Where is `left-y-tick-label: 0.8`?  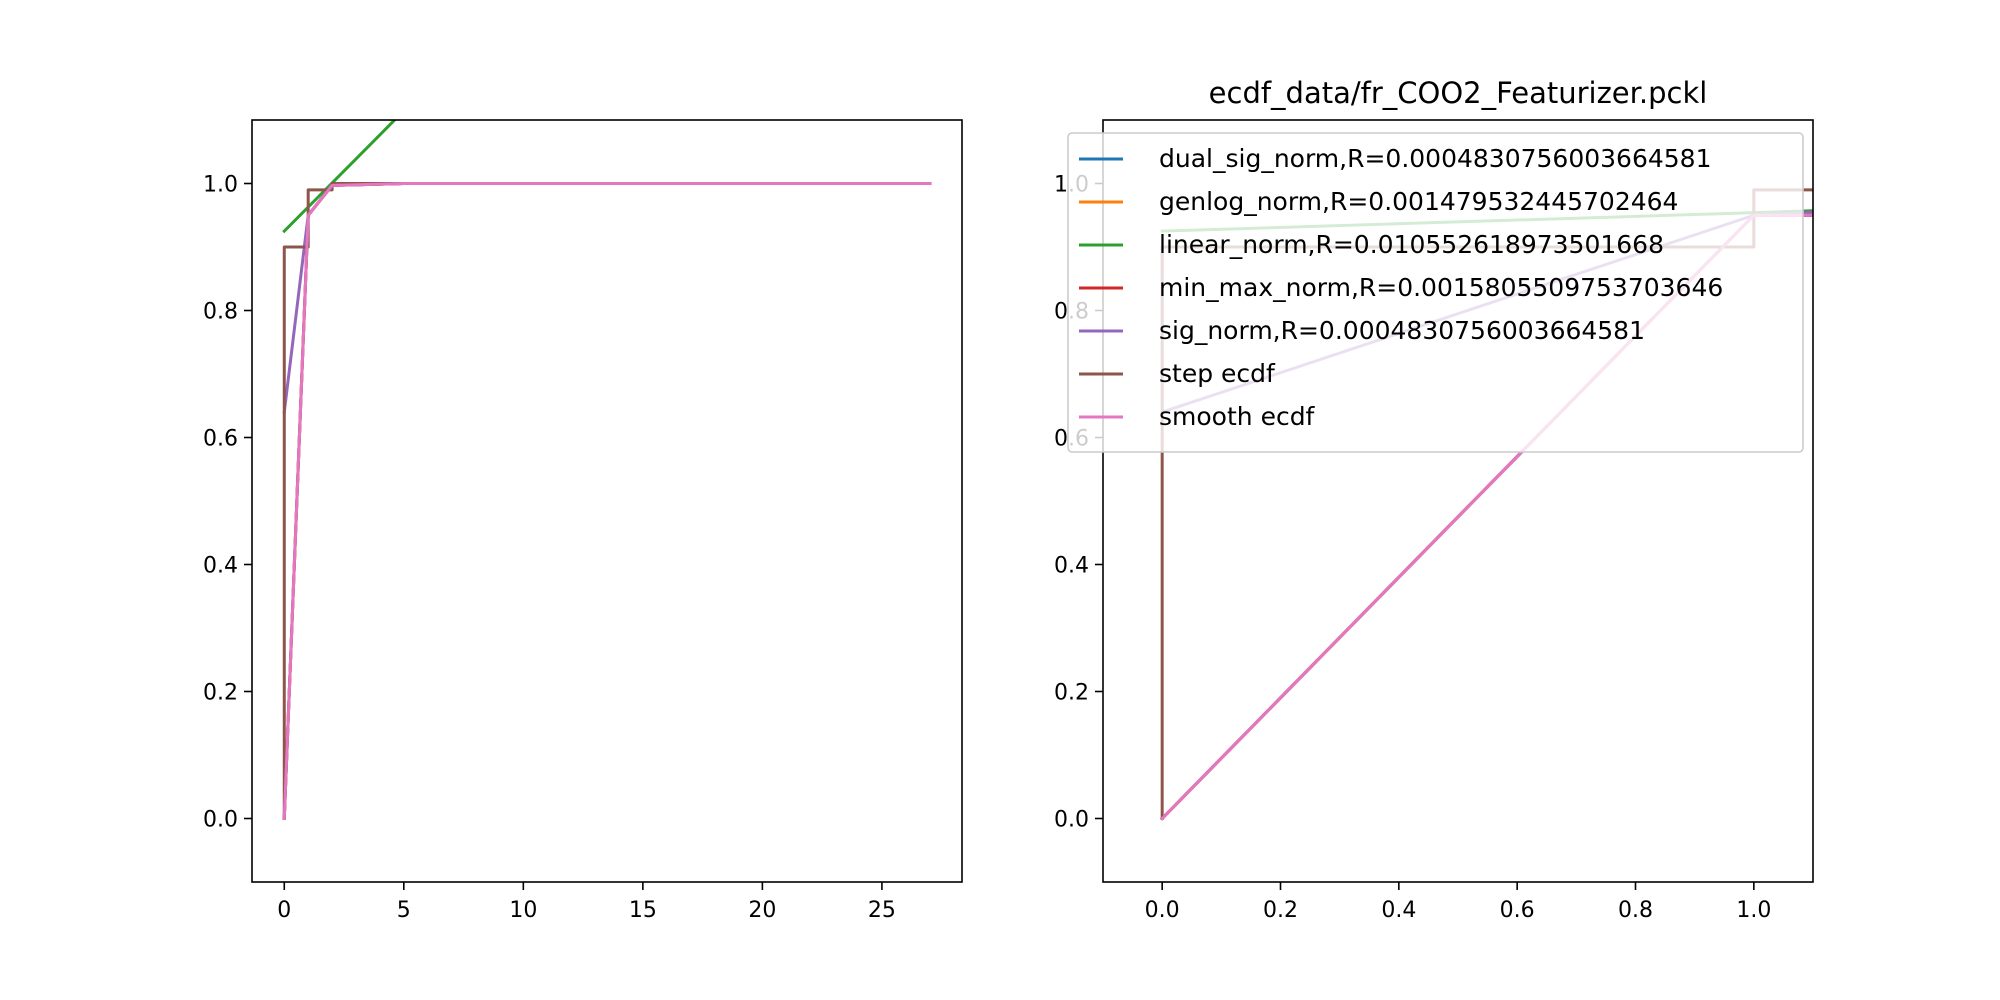 left-y-tick-label: 0.8 is located at coordinates (220, 312).